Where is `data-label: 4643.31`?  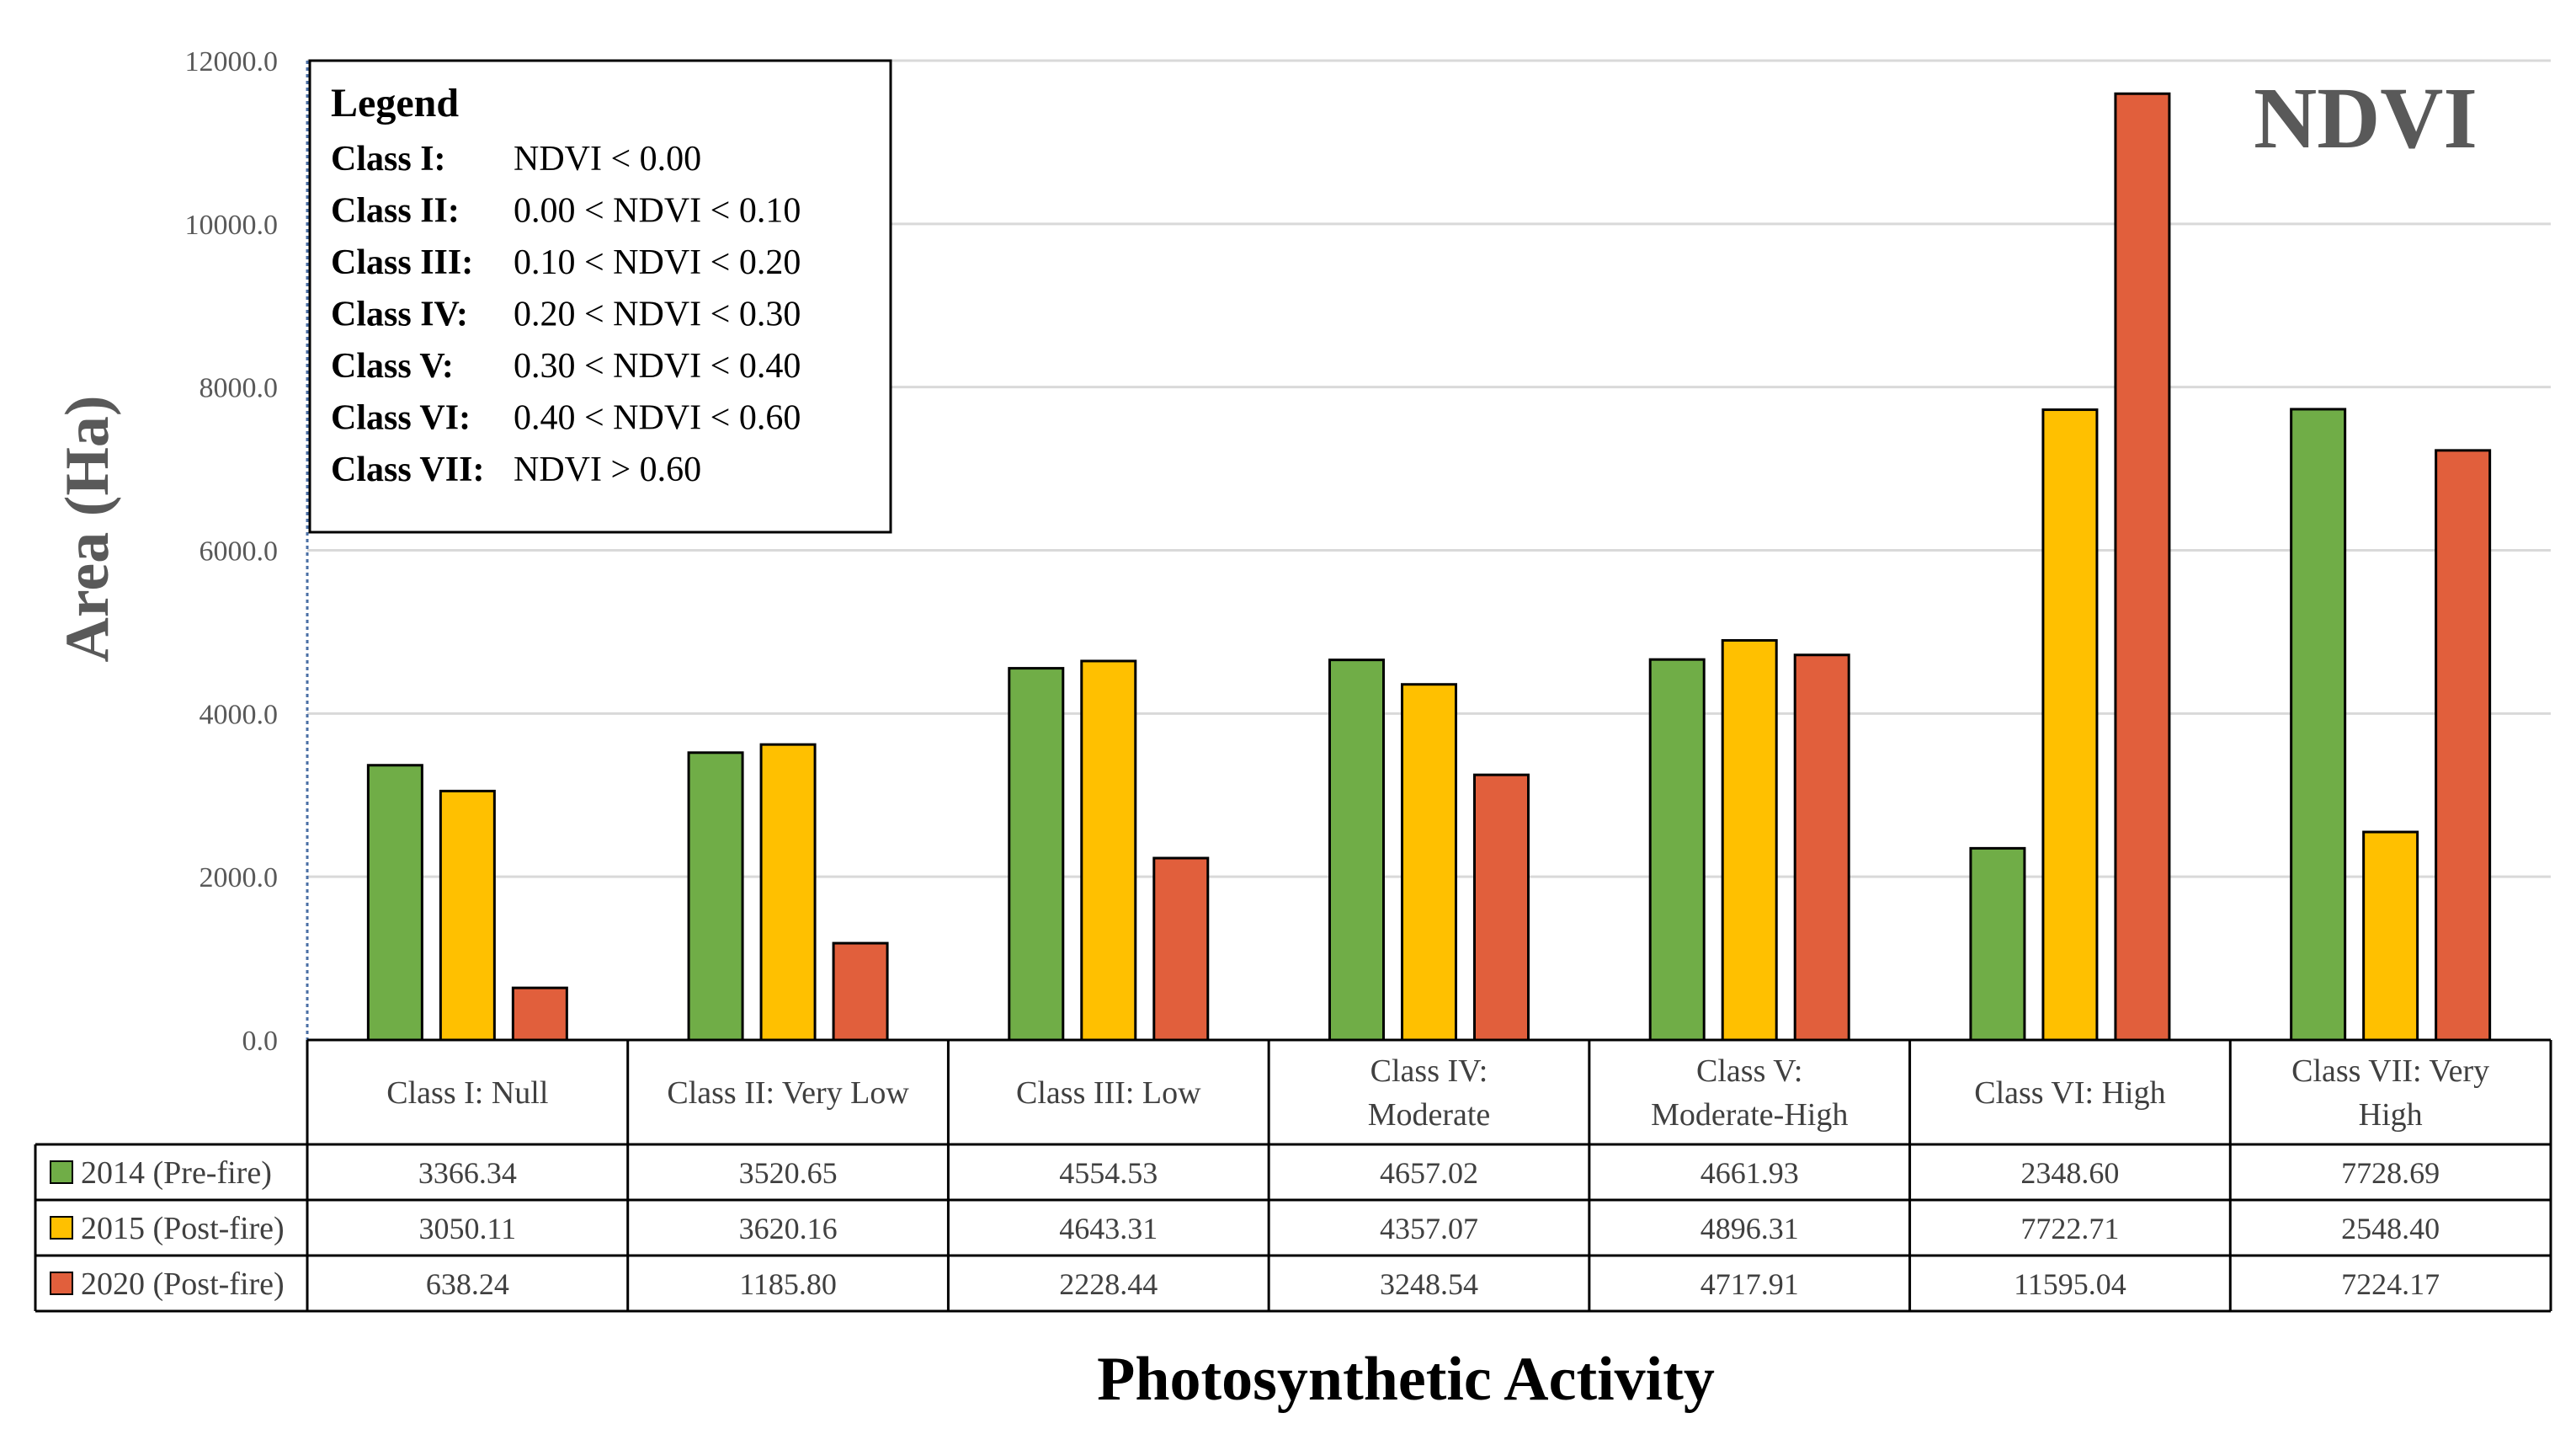
data-label: 4643.31 is located at coordinates (1109, 1229).